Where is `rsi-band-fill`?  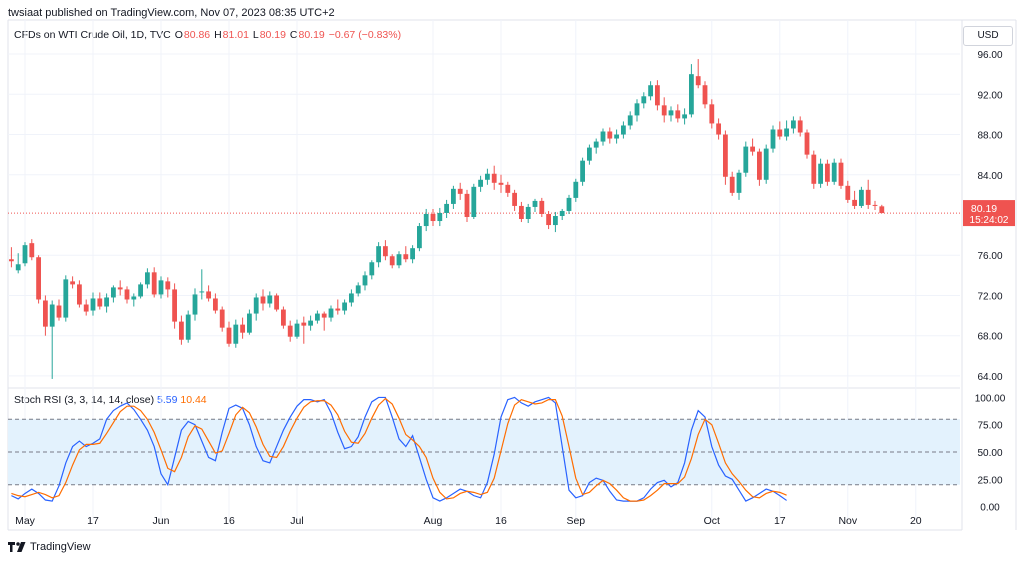
rsi-band-fill is located at coordinates (484, 452).